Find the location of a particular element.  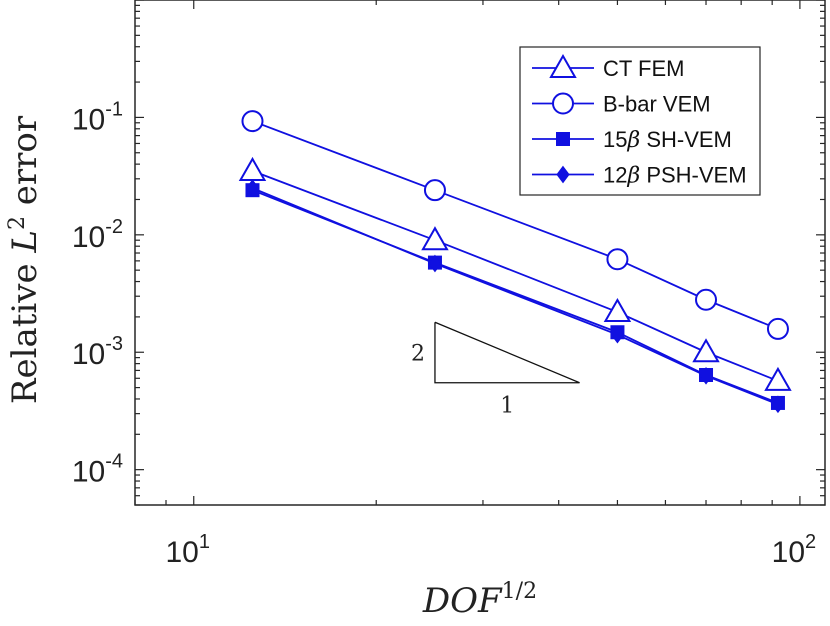

legend-label-num: 12 is located at coordinates (615, 175).